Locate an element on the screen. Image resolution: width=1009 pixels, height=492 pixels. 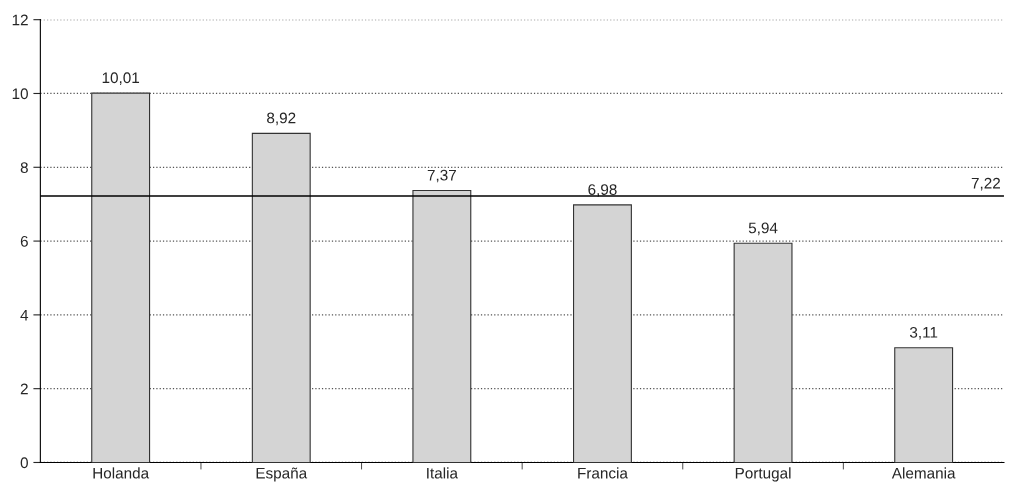
x-tick-label: Italia is located at coordinates (442, 473).